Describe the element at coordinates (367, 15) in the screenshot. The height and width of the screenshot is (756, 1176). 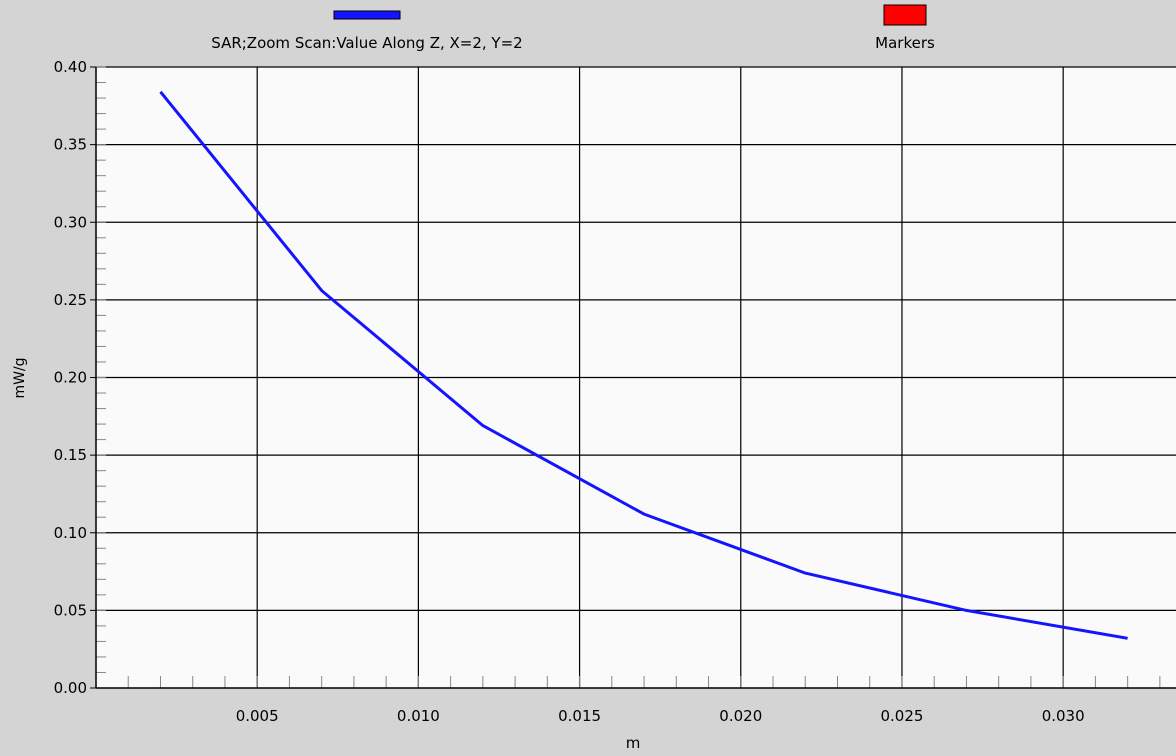
I see `legend-swatch-series` at that location.